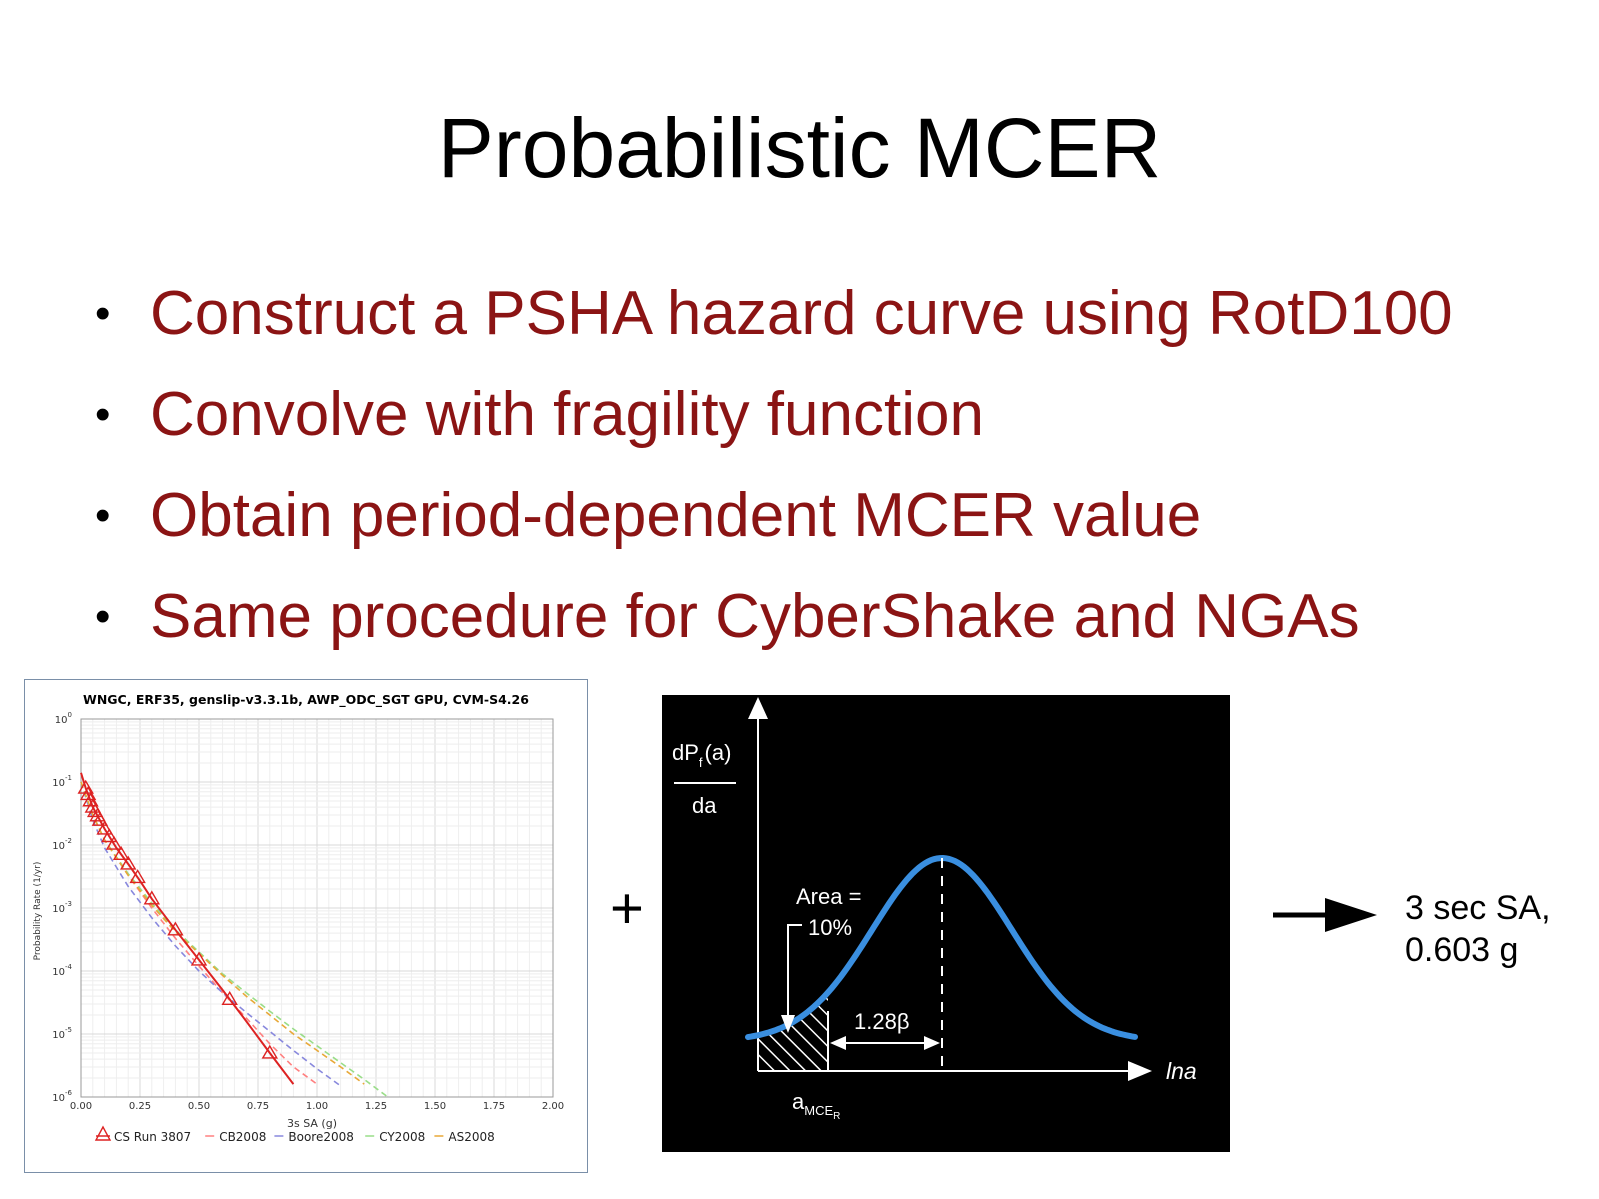 The height and width of the screenshot is (1199, 1599). What do you see at coordinates (1478, 929) in the screenshot?
I see `result-text: 3 sec SA, 0.603 g` at bounding box center [1478, 929].